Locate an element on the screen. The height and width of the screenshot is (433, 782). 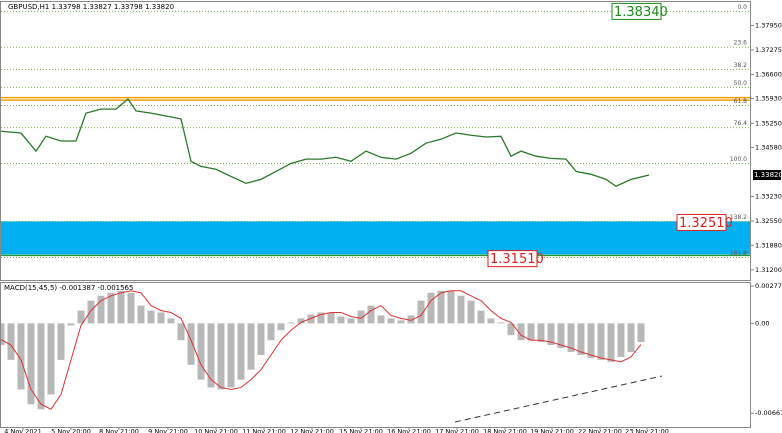
x-tick-label: 15 Nov 21:00 is located at coordinates (361, 430).